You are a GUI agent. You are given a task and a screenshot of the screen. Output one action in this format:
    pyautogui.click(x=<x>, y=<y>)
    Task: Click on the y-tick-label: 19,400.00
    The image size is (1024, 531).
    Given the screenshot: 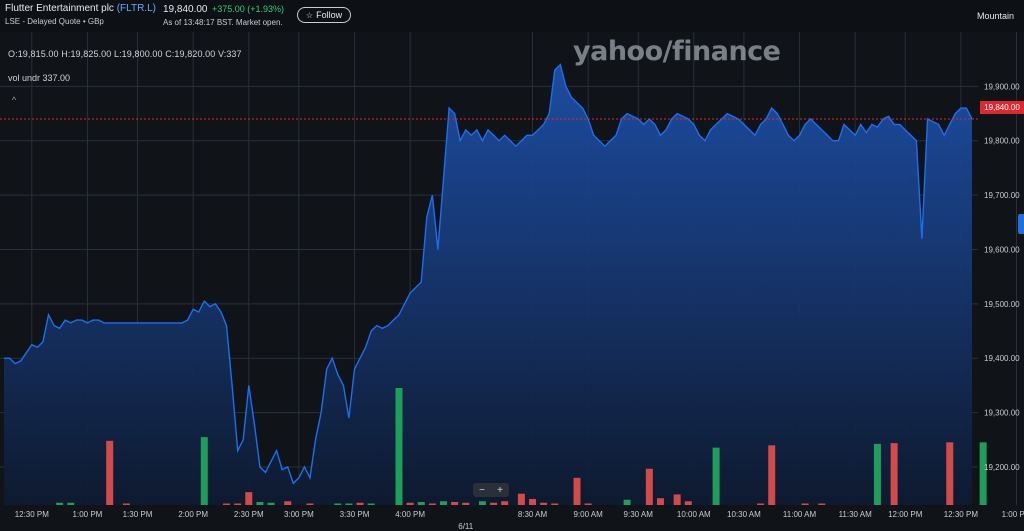 What is the action you would take?
    pyautogui.click(x=1002, y=358)
    